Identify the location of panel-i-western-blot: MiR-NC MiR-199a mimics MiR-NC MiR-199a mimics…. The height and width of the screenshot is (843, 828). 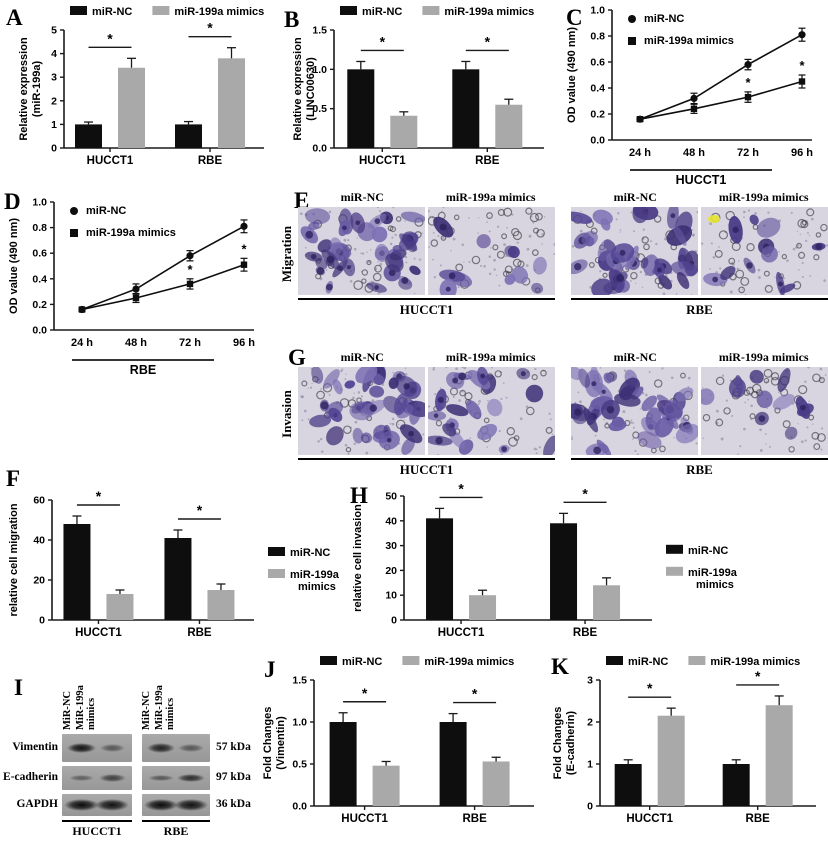
(129, 745).